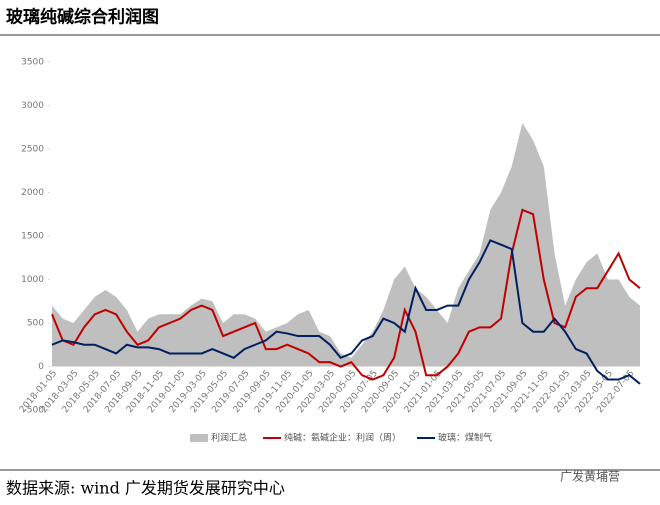 The height and width of the screenshot is (505, 660). What do you see at coordinates (82, 17) in the screenshot?
I see `title: 玻璃纯碱综合利润图` at bounding box center [82, 17].